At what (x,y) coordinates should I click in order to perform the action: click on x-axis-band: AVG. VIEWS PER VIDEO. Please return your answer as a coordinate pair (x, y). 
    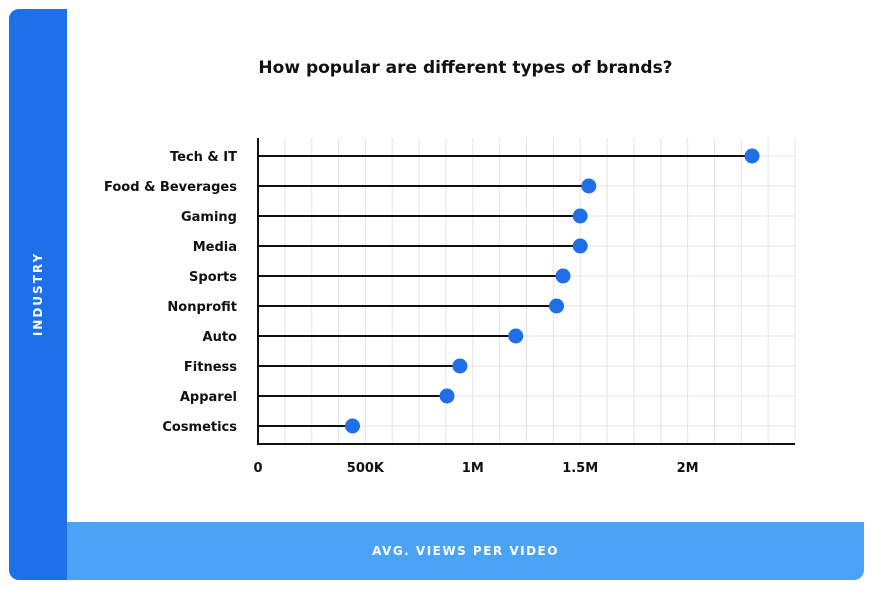
    Looking at the image, I should click on (465, 551).